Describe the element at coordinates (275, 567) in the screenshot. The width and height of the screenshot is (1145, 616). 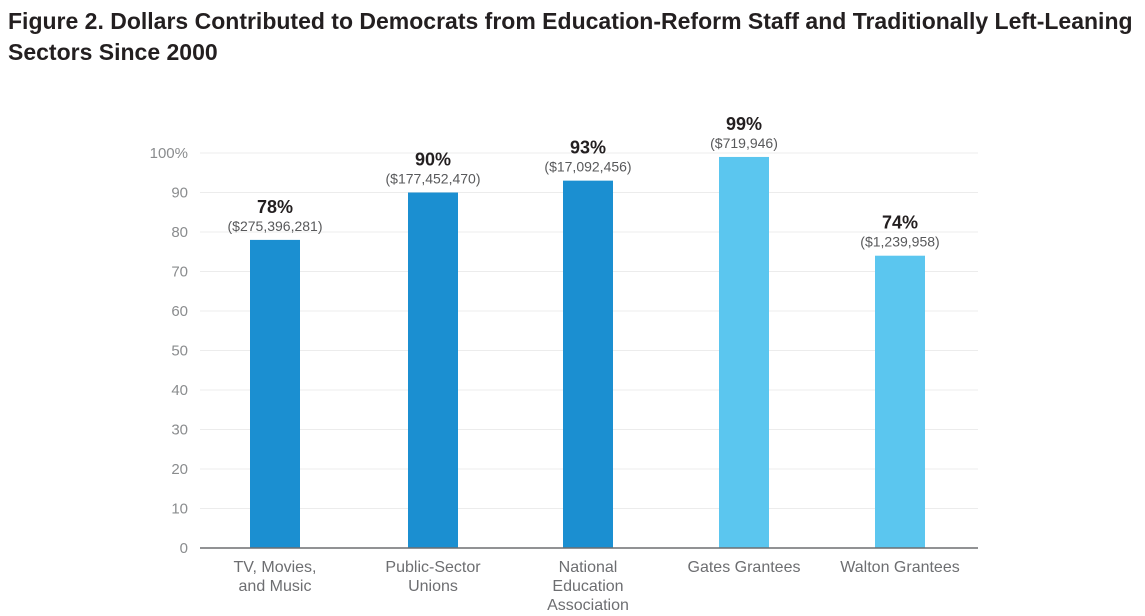
I see `category-label: TV, Movies,` at that location.